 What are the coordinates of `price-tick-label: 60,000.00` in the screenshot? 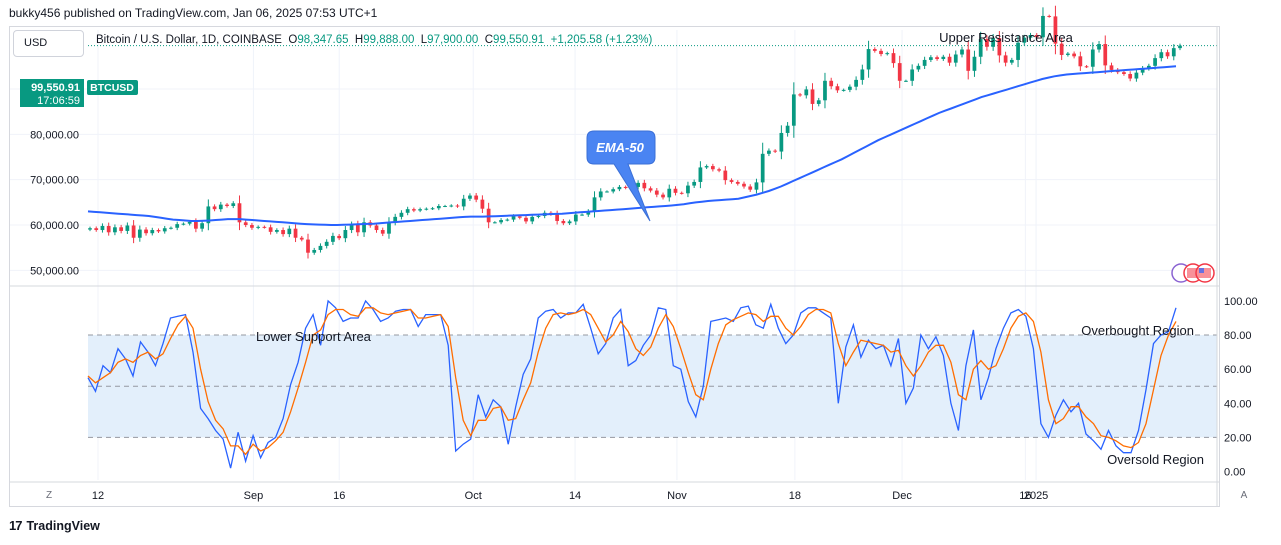 It's located at (54, 226).